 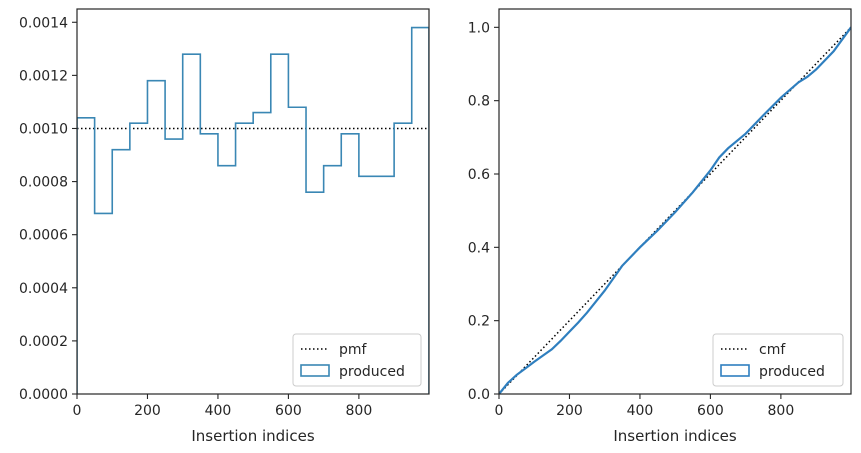 I want to click on y-tick-label: 0.0004, so click(x=43, y=289).